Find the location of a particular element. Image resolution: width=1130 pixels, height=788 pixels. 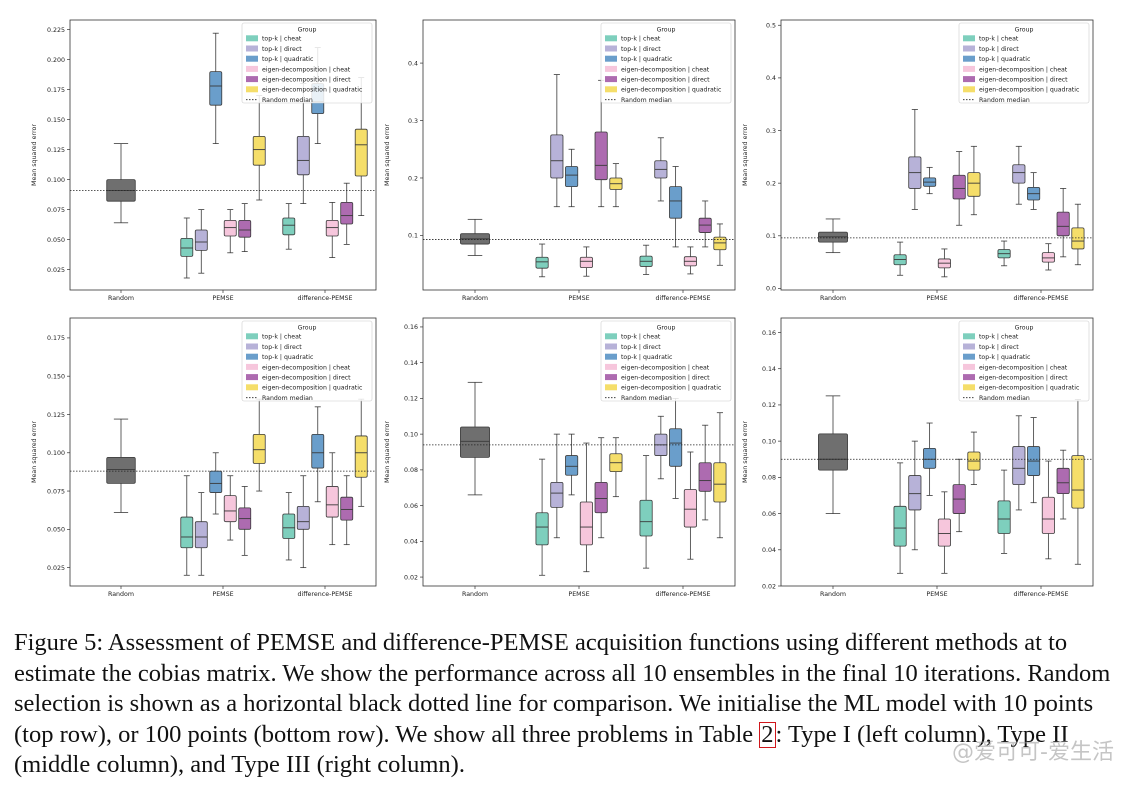

y-tick-label: 0.04 is located at coordinates (411, 542).